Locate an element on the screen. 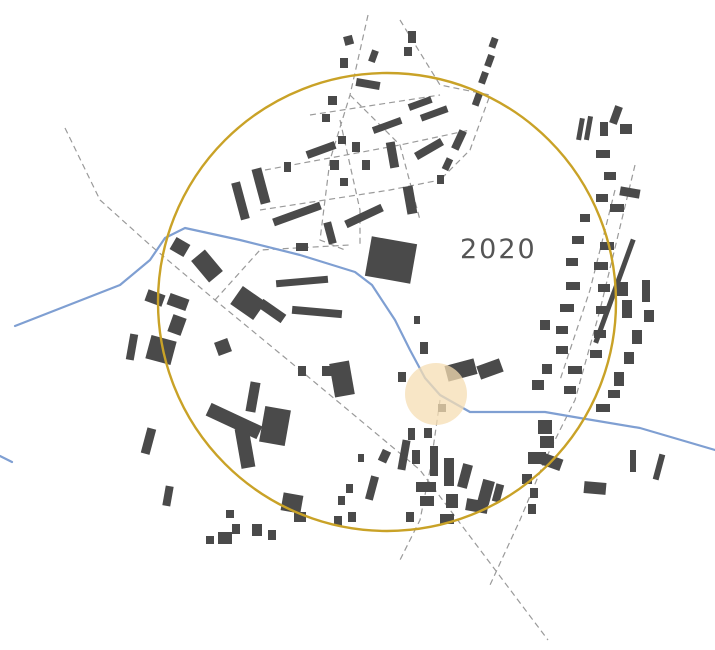 This screenshot has width=715, height=650. center-point-marker is located at coordinates (436, 394).